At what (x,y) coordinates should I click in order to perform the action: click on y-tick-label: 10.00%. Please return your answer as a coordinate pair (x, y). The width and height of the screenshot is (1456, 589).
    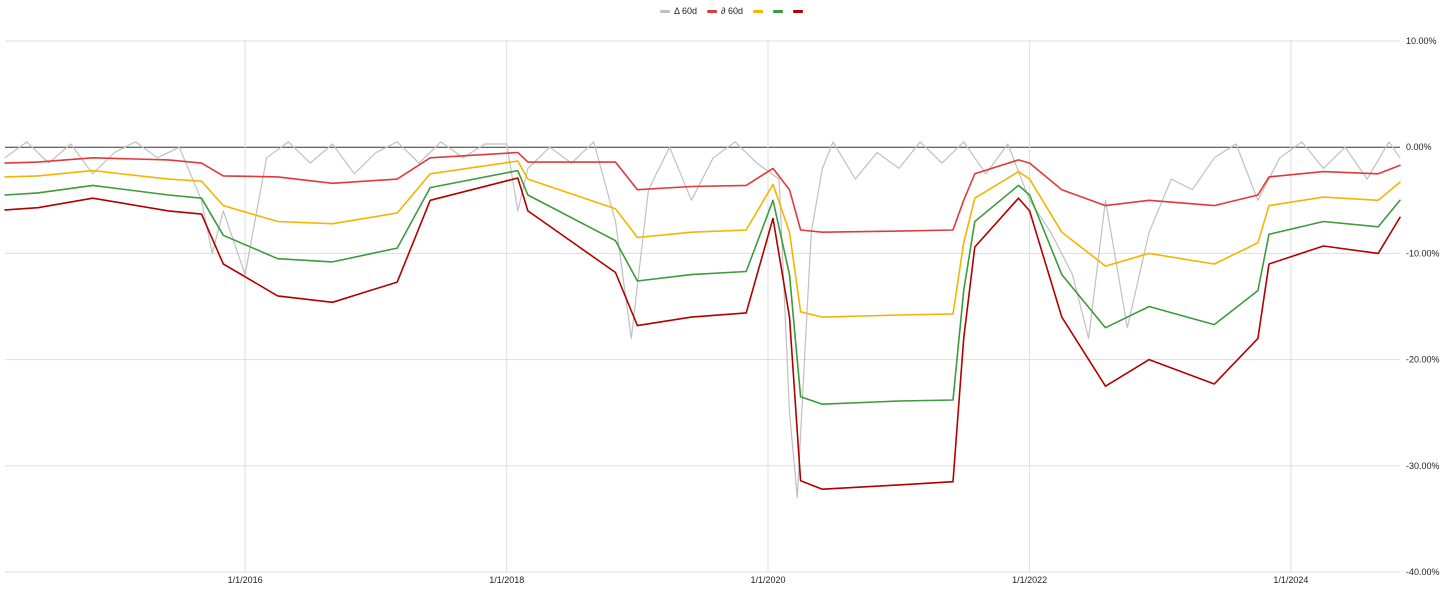
    Looking at the image, I should click on (1421, 41).